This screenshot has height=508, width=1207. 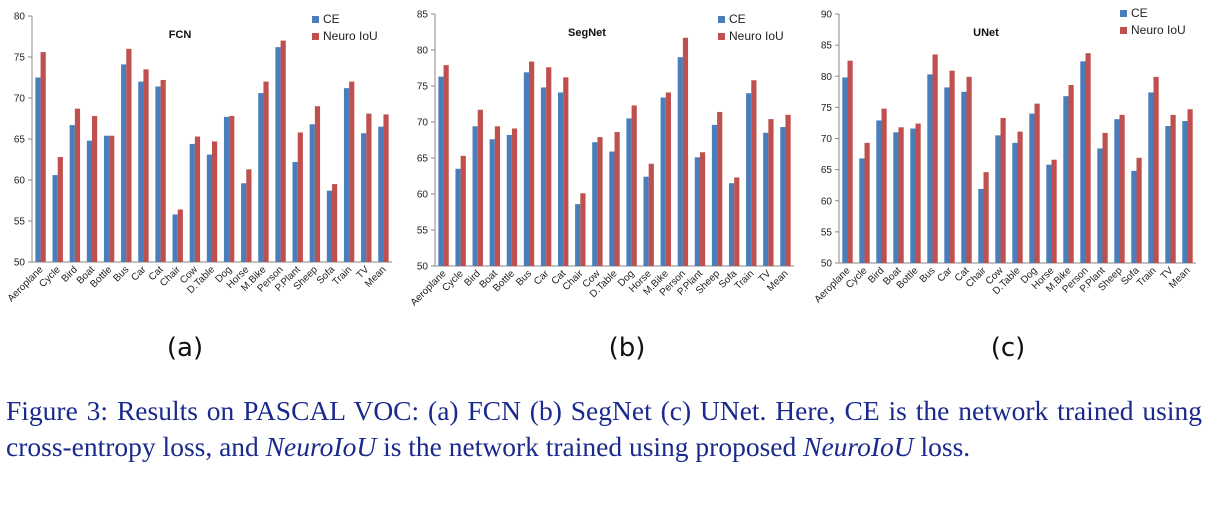 I want to click on segnet-bar-neuro-iou-dog, so click(x=634, y=185).